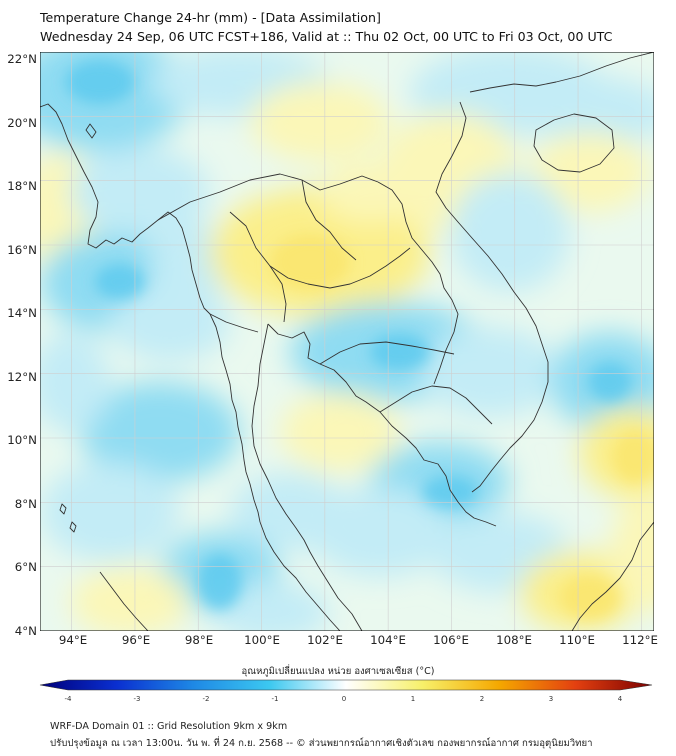 The width and height of the screenshot is (676, 756). Describe the element at coordinates (551, 699) in the screenshot. I see `colorbar-tick-label: 3` at that location.